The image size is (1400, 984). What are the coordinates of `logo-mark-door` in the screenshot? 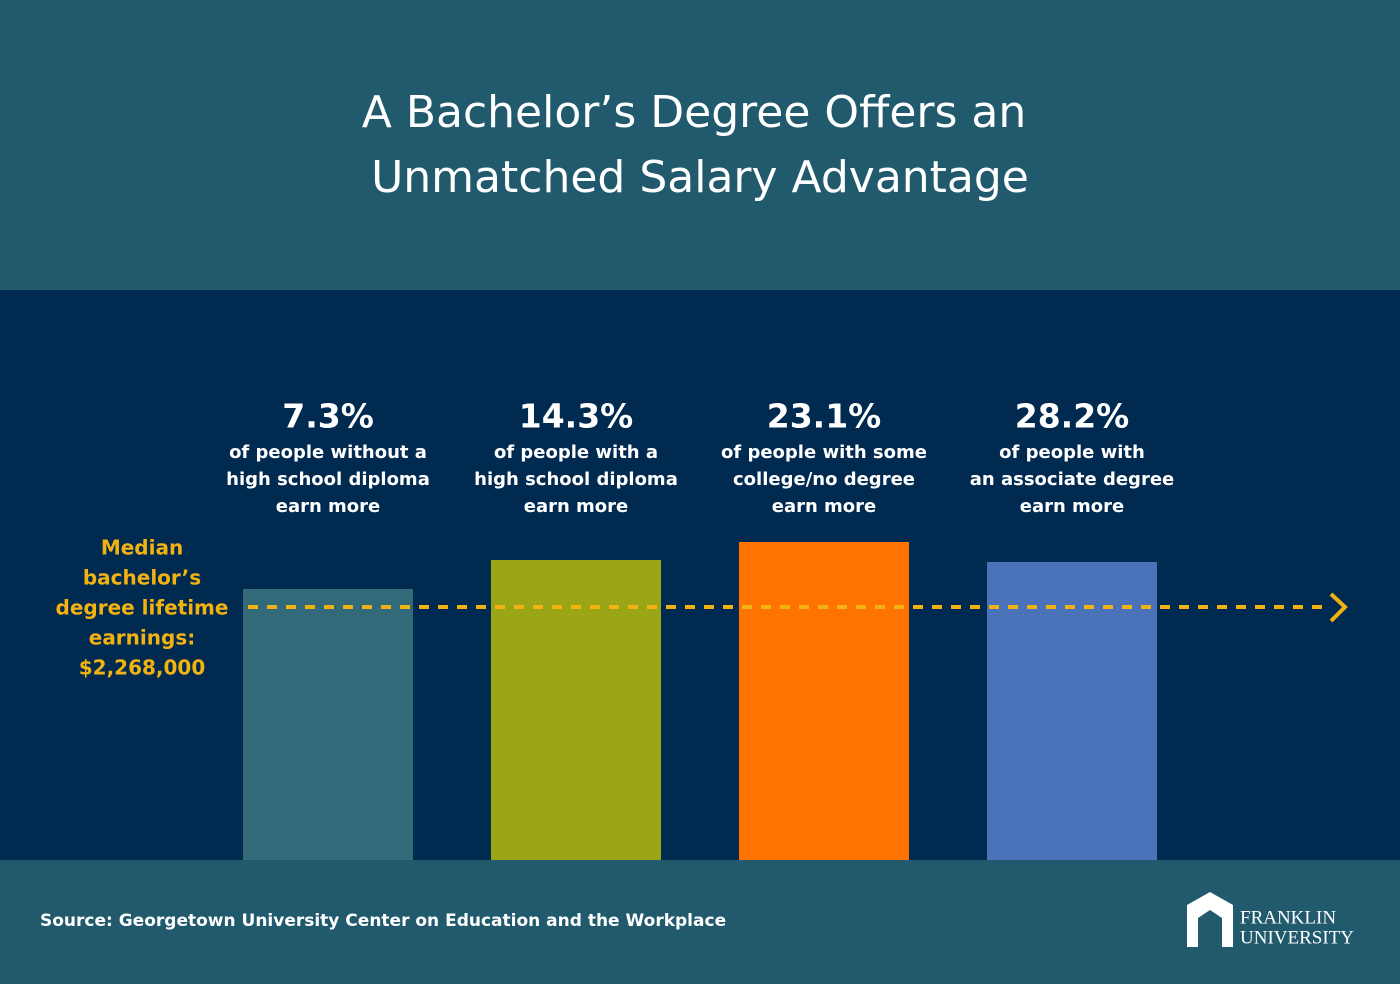 It's located at (1210, 936).